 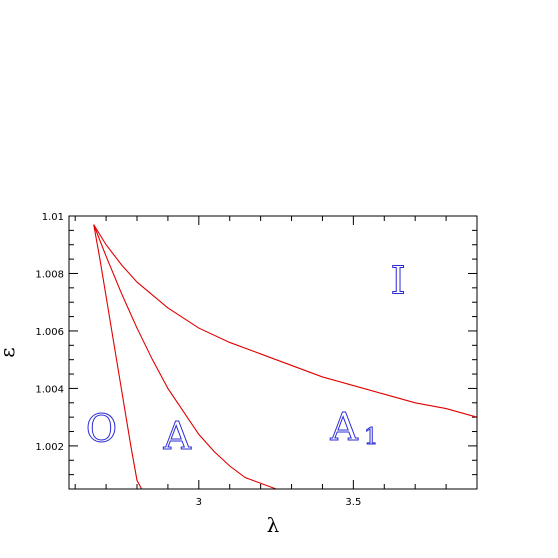 What do you see at coordinates (101, 429) in the screenshot?
I see `region-label: O` at bounding box center [101, 429].